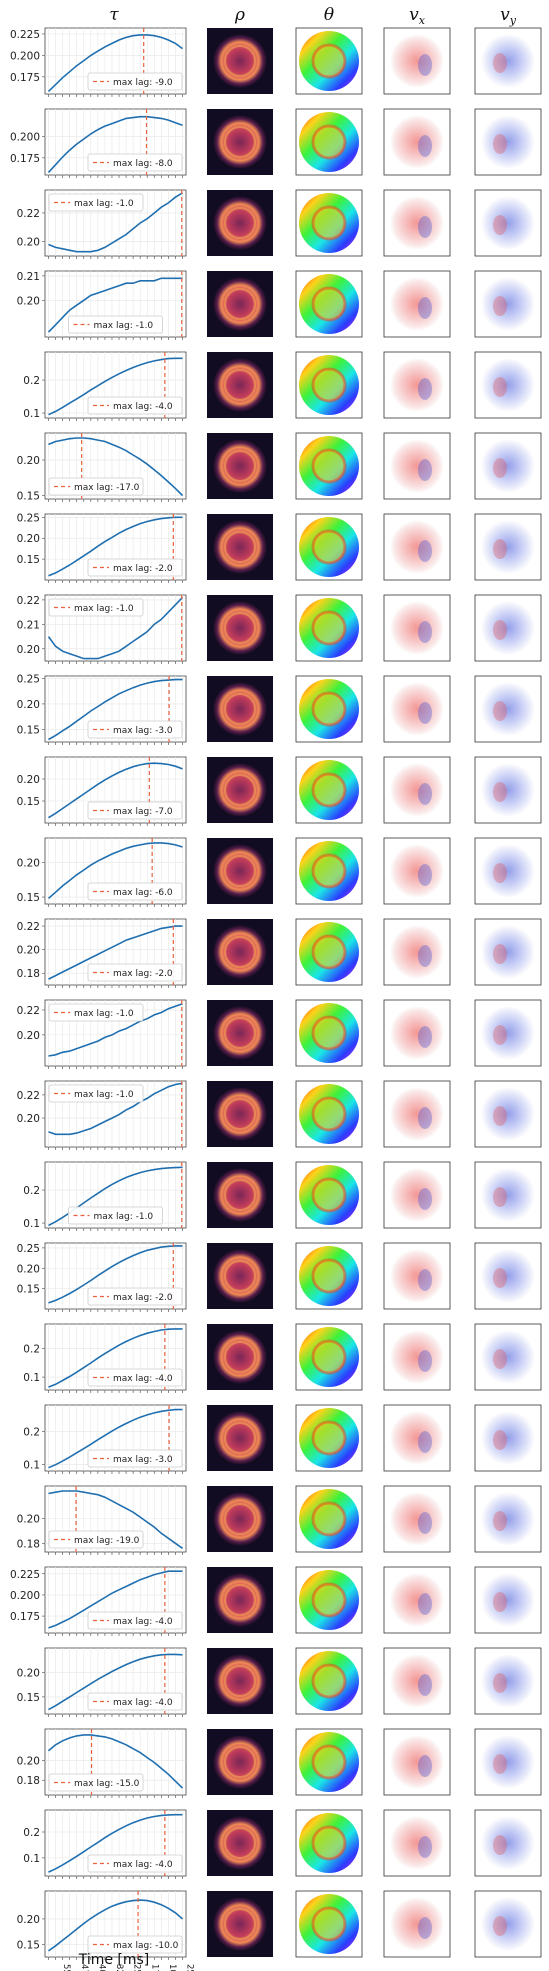  What do you see at coordinates (239, 15) in the screenshot?
I see `column-header-rho: ρ` at bounding box center [239, 15].